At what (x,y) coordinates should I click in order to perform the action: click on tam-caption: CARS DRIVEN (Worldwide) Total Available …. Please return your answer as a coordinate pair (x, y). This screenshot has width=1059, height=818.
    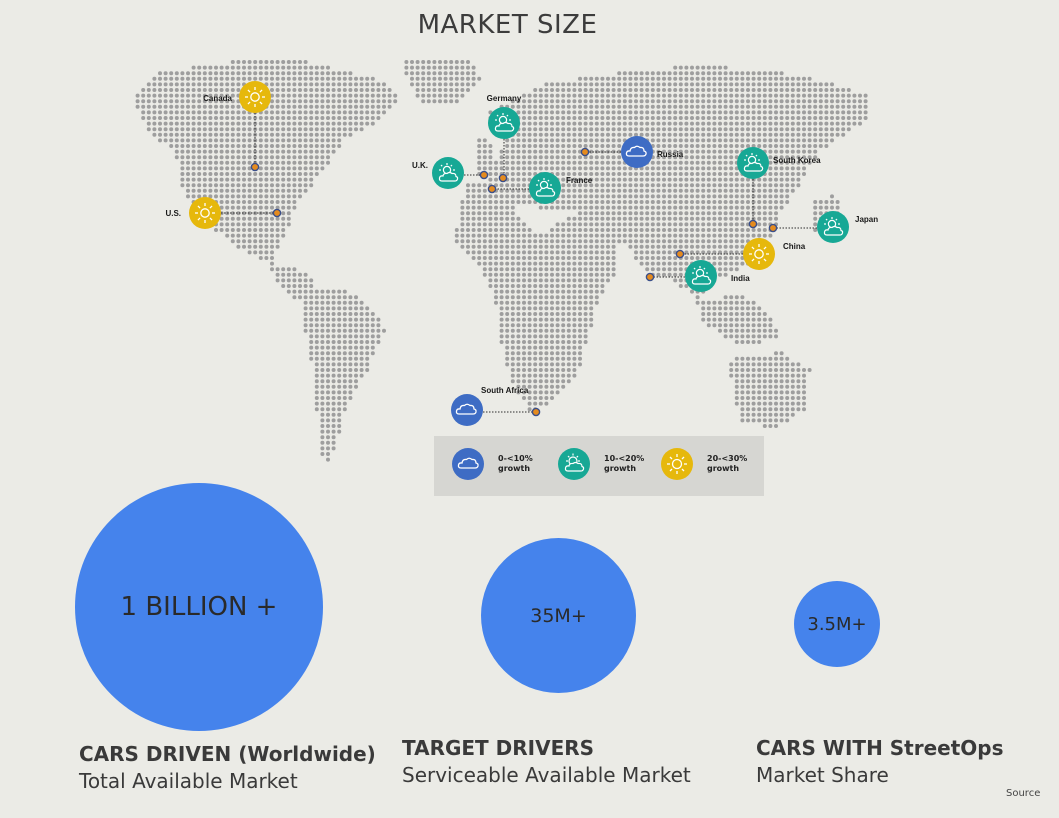
    Looking at the image, I should click on (227, 768).